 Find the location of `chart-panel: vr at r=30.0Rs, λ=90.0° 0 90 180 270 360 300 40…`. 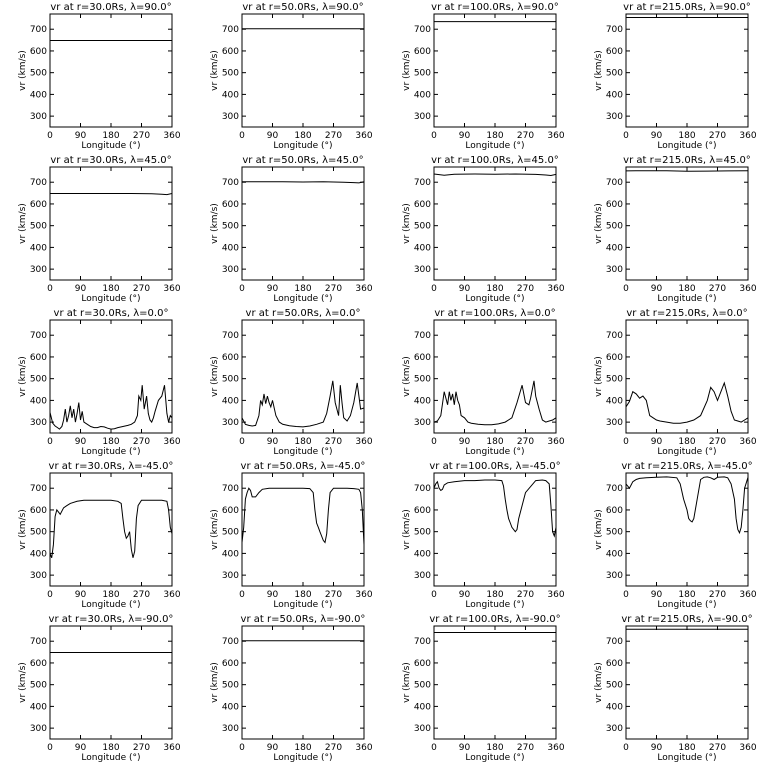

chart-panel: vr at r=30.0Rs, λ=90.0° 0 90 180 270 360 300 40… is located at coordinates (99, 76).